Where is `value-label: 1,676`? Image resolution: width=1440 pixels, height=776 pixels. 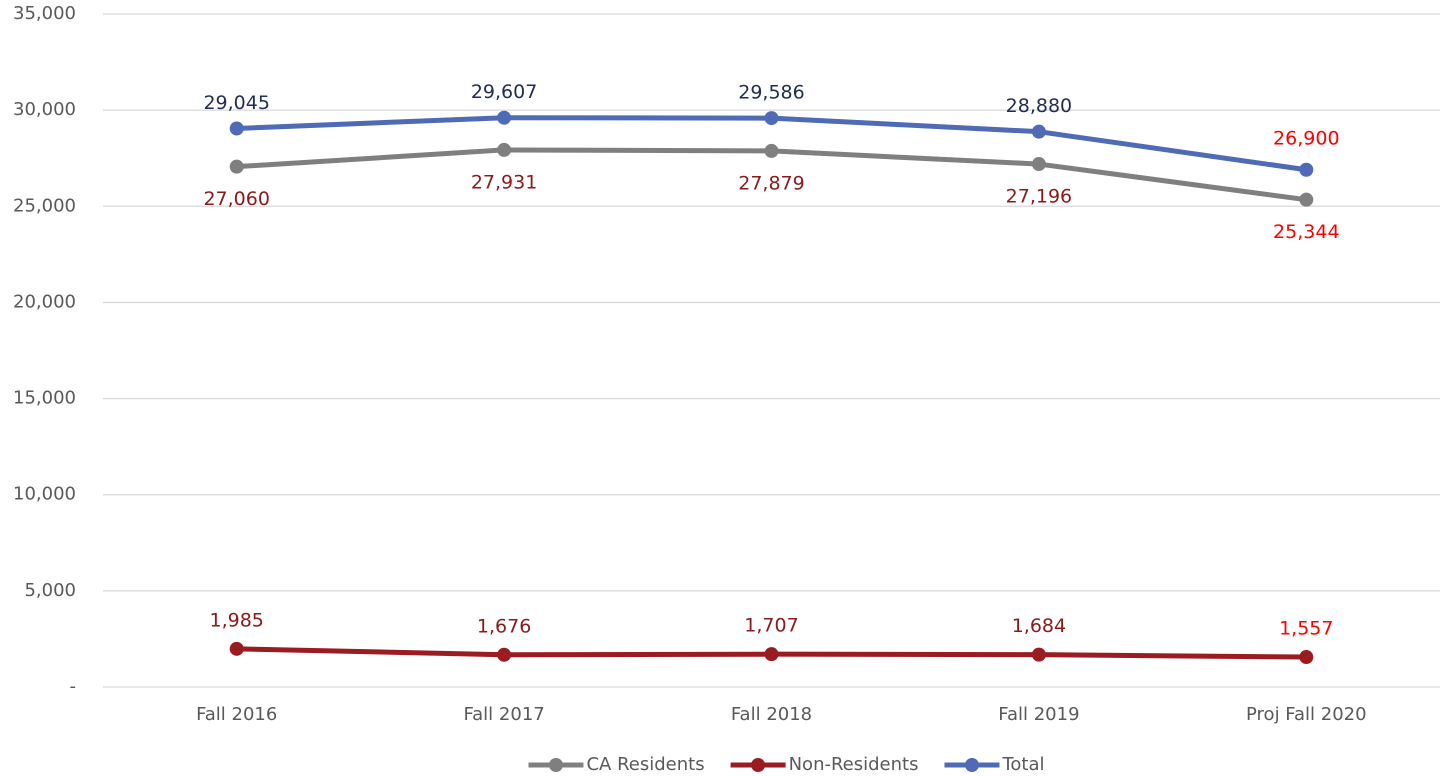
value-label: 1,676 is located at coordinates (504, 626).